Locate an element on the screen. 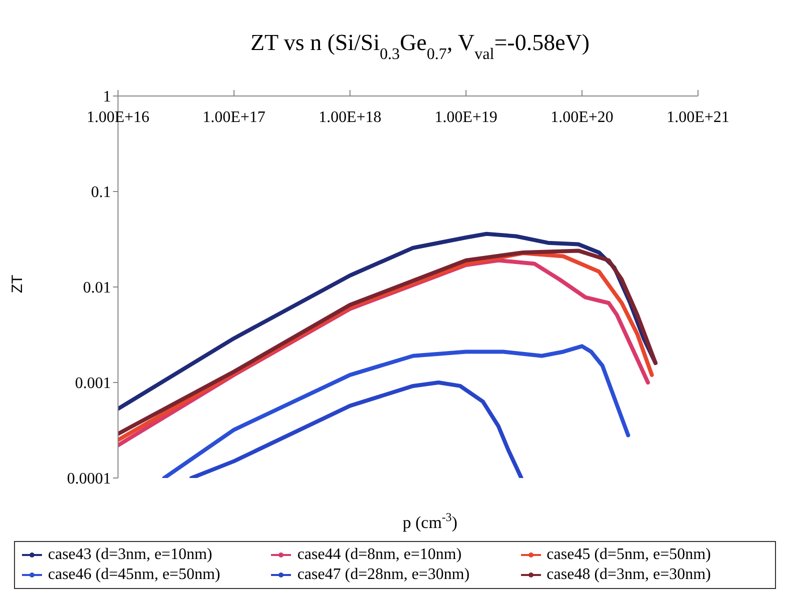 This screenshot has width=789, height=601. y-tick-label: 0.1 is located at coordinates (101, 193).